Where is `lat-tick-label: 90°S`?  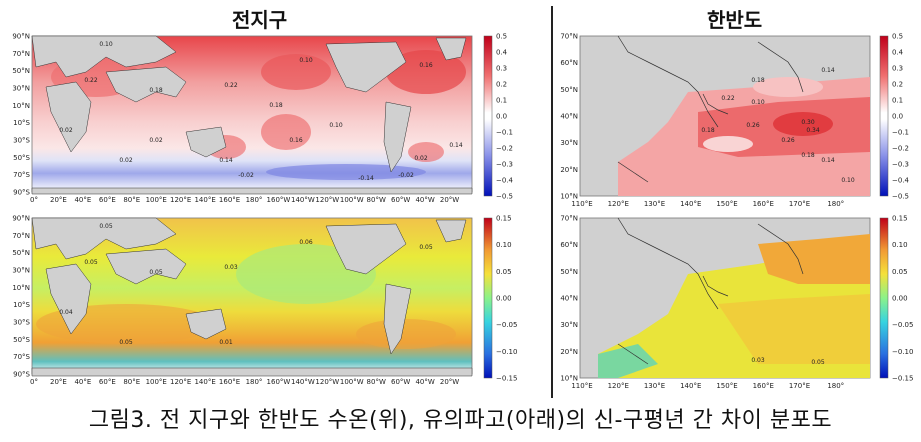 lat-tick-label: 90°S is located at coordinates (21, 375).